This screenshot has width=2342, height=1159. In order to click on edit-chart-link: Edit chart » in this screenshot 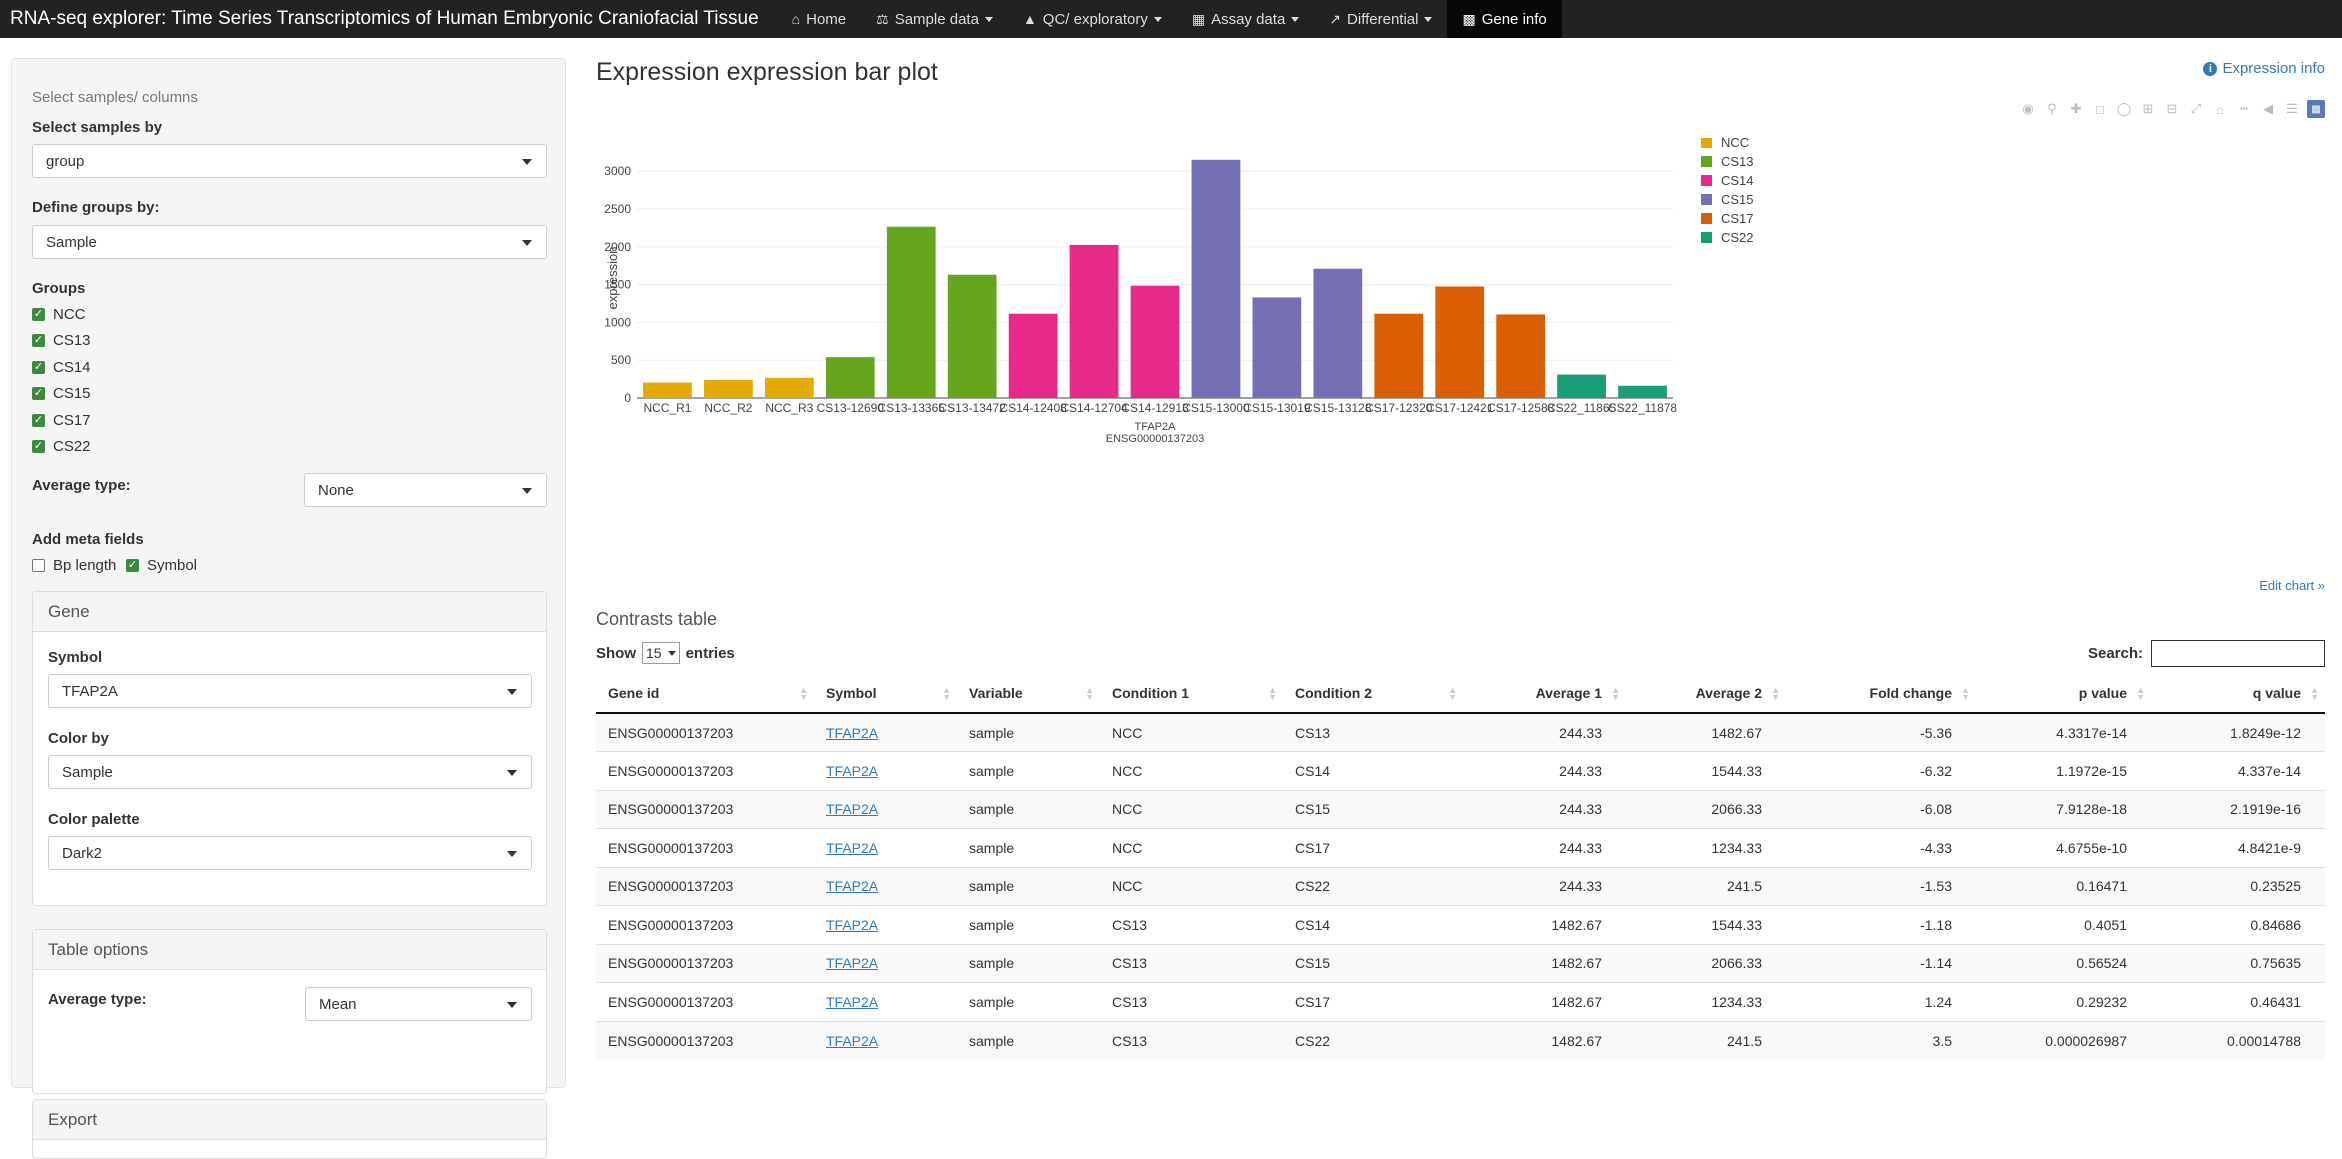, I will do `click(2292, 585)`.